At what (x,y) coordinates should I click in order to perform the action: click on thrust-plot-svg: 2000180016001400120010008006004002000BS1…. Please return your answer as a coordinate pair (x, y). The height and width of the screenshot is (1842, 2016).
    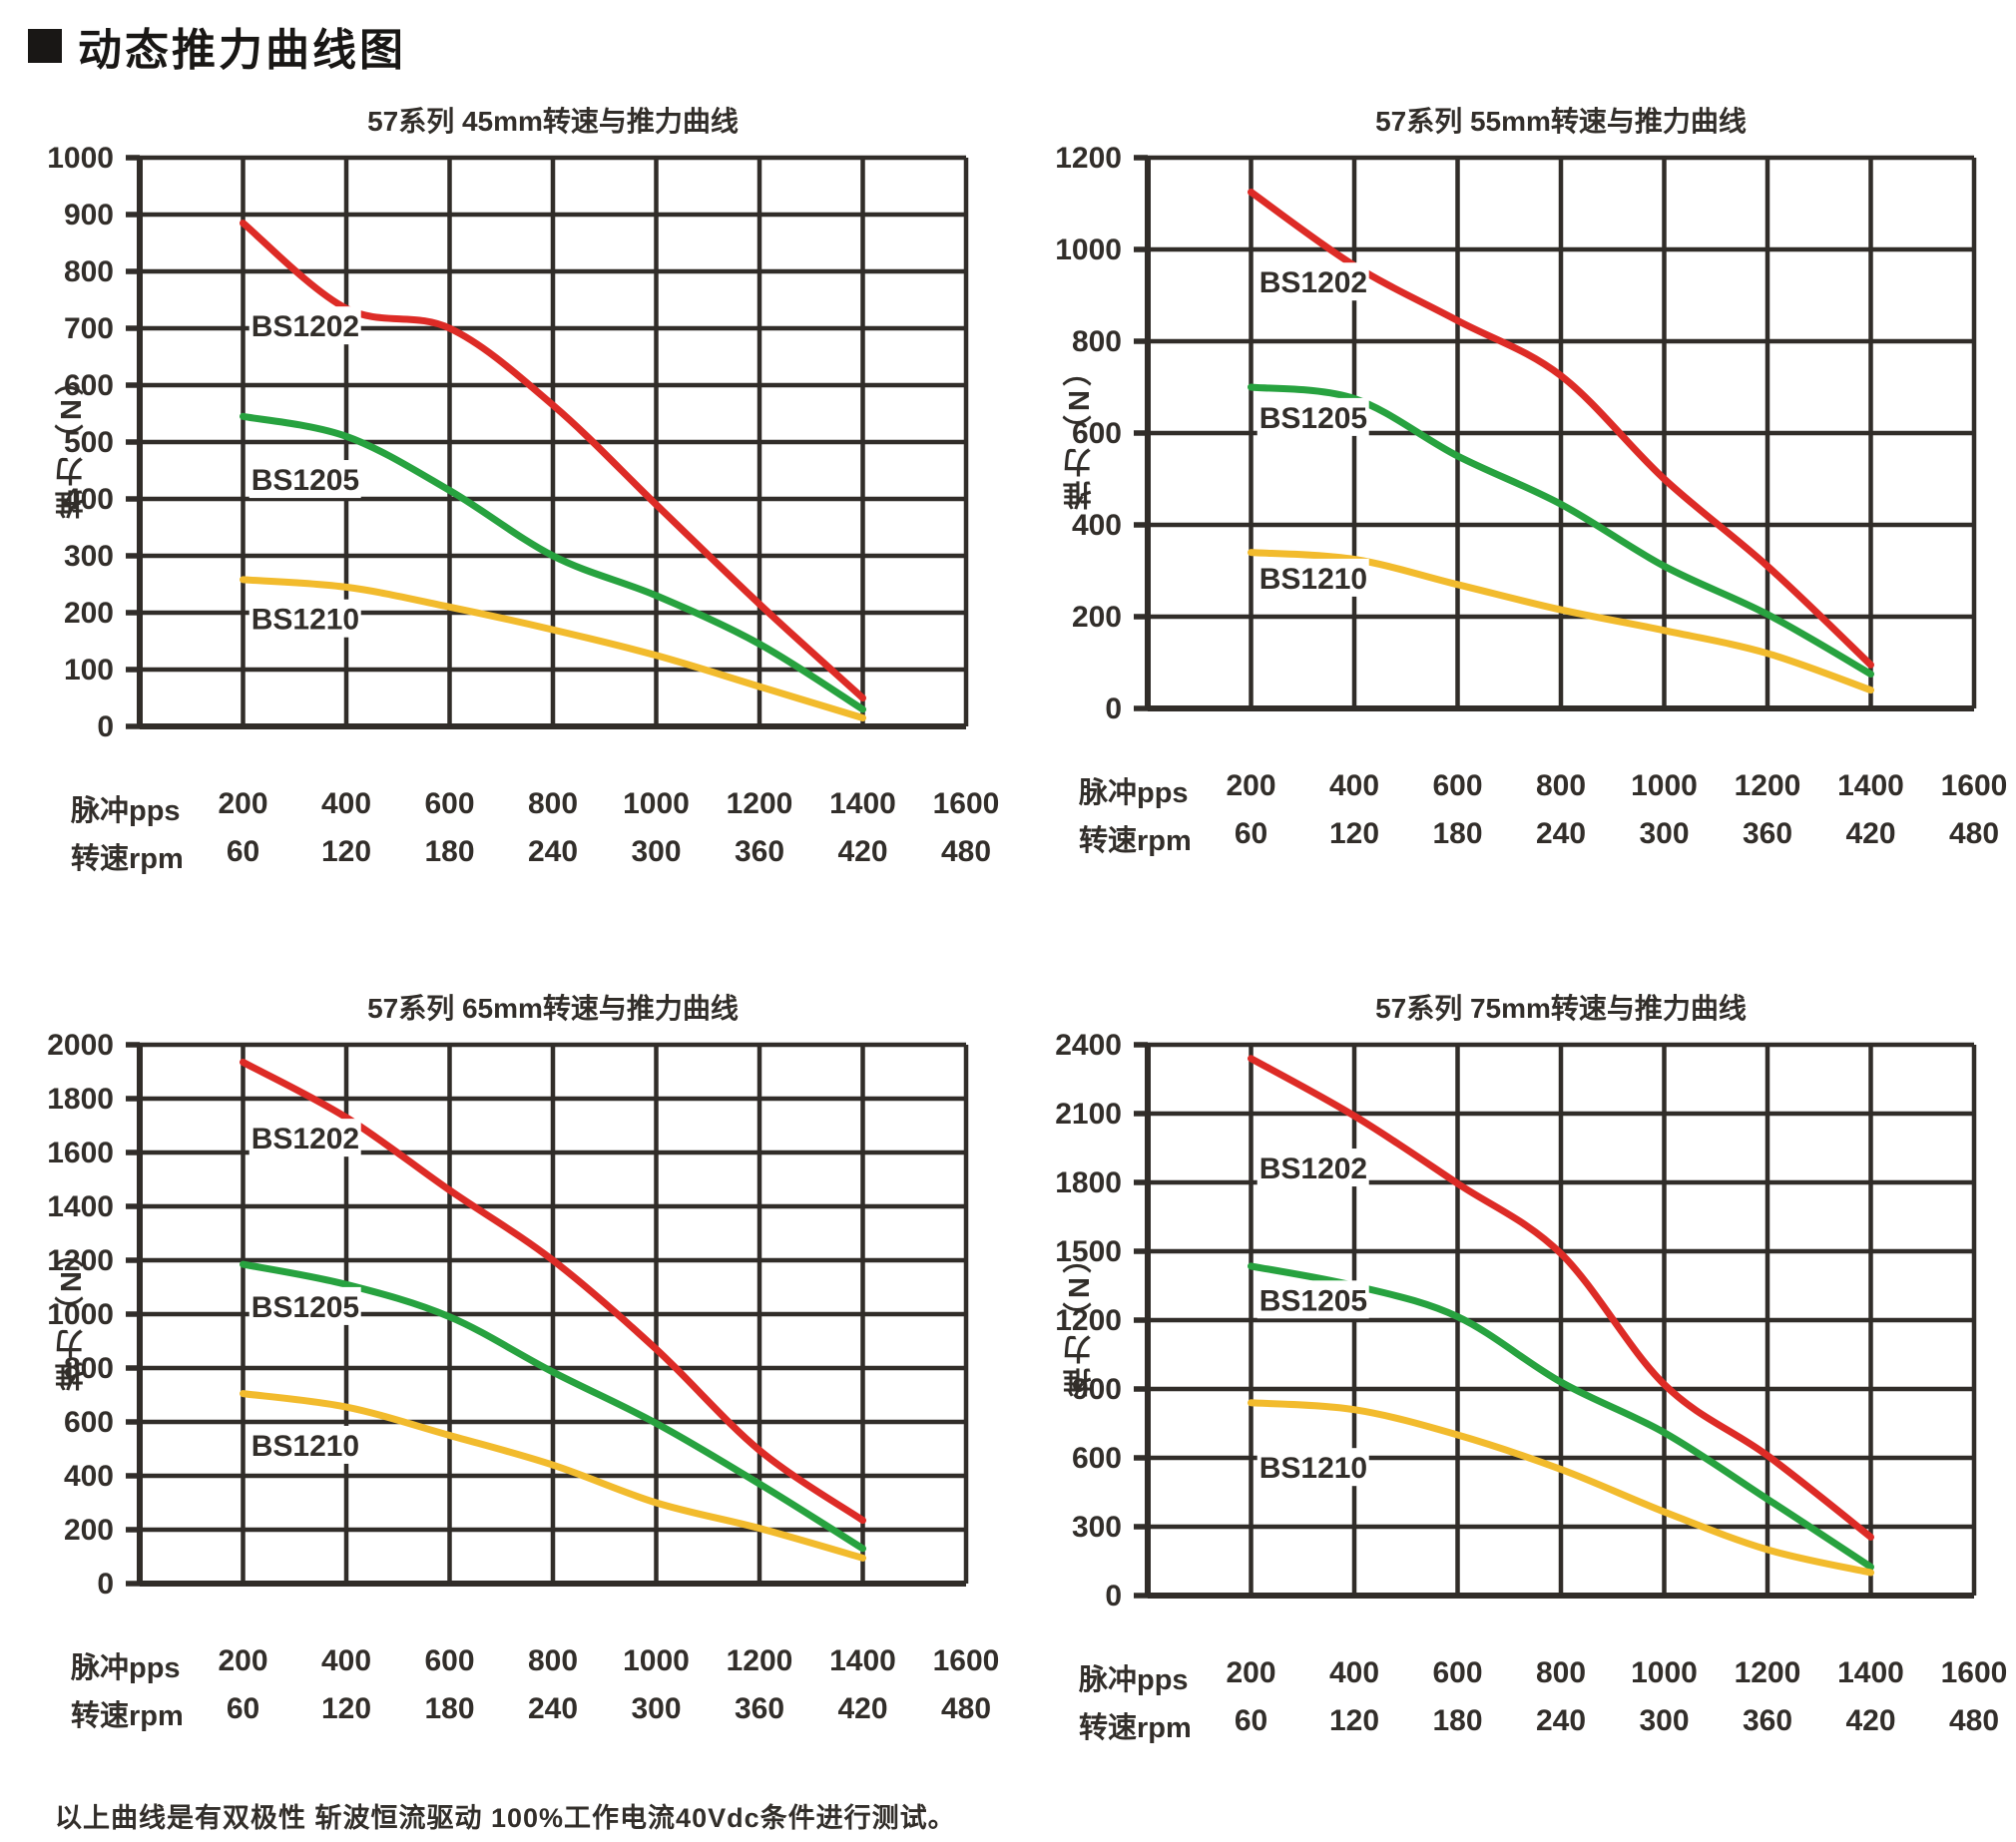
    Looking at the image, I should click on (508, 1315).